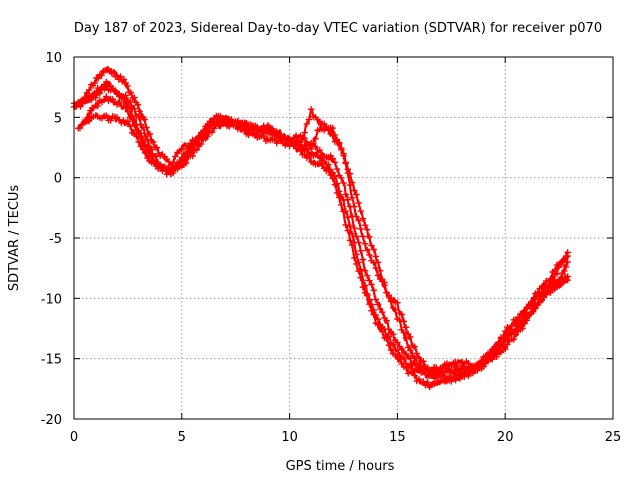 The image size is (640, 480). Describe the element at coordinates (397, 437) in the screenshot. I see `x-tick-label: 15` at that location.